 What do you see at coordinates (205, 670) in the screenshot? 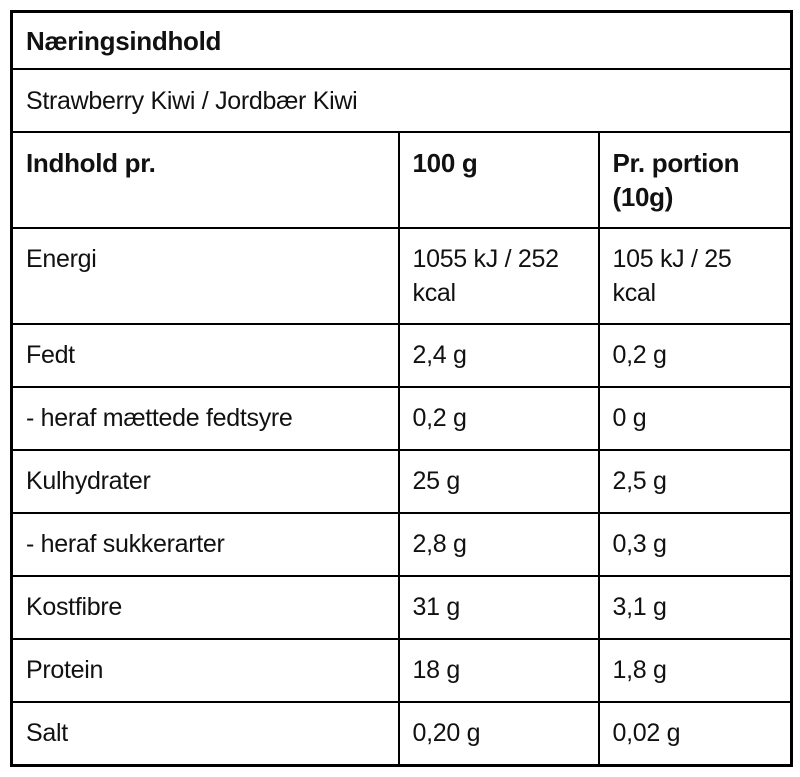
I see `nutrient-label: Protein` at bounding box center [205, 670].